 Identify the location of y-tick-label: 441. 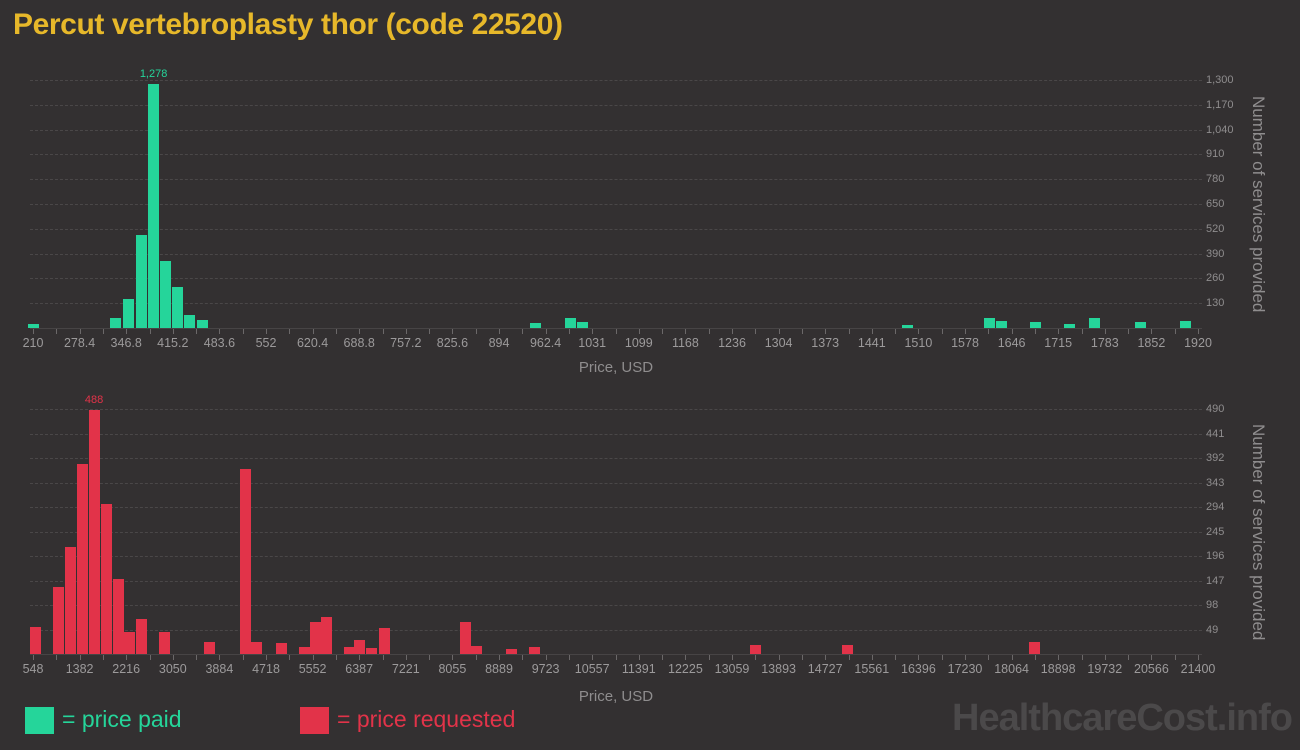
(1215, 433).